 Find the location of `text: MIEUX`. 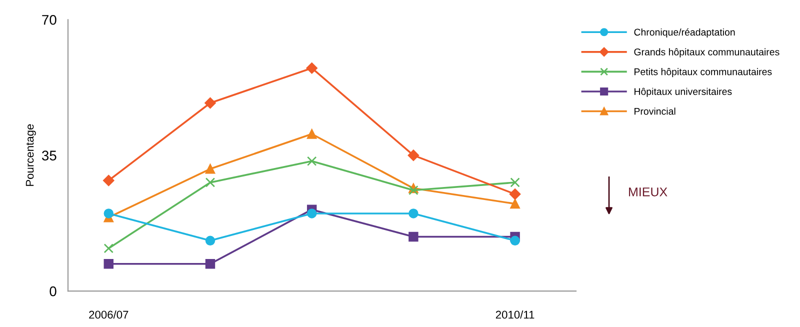

text: MIEUX is located at coordinates (648, 192).